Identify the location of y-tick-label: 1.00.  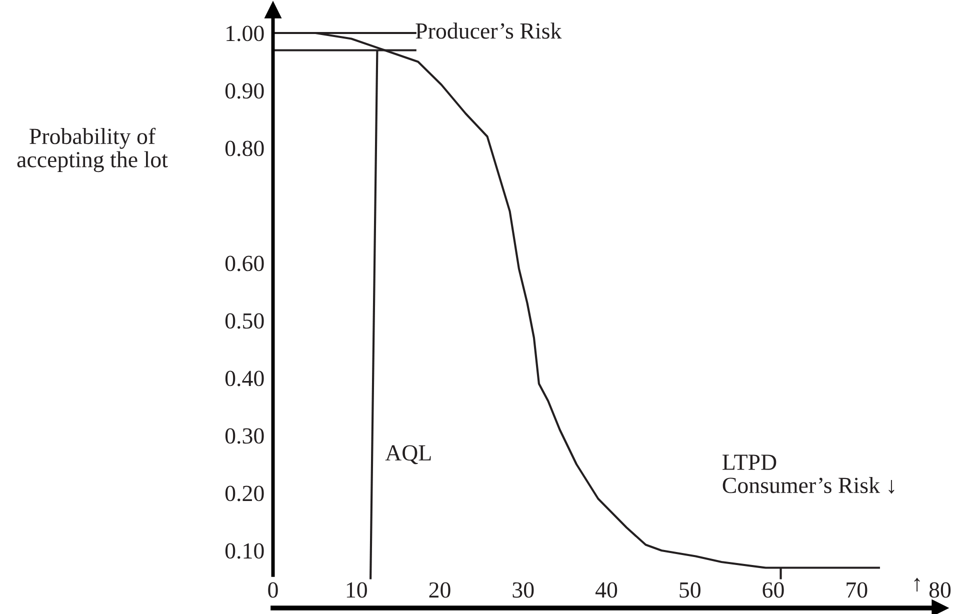
(245, 34).